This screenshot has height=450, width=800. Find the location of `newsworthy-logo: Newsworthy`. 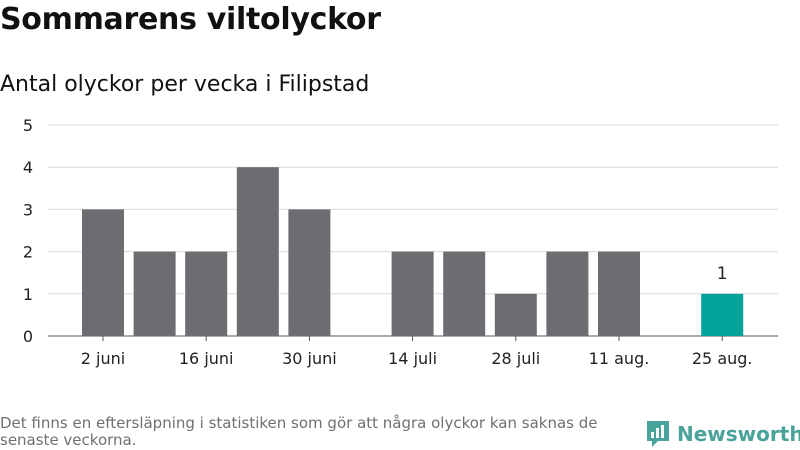

newsworthy-logo: Newsworthy is located at coordinates (722, 434).